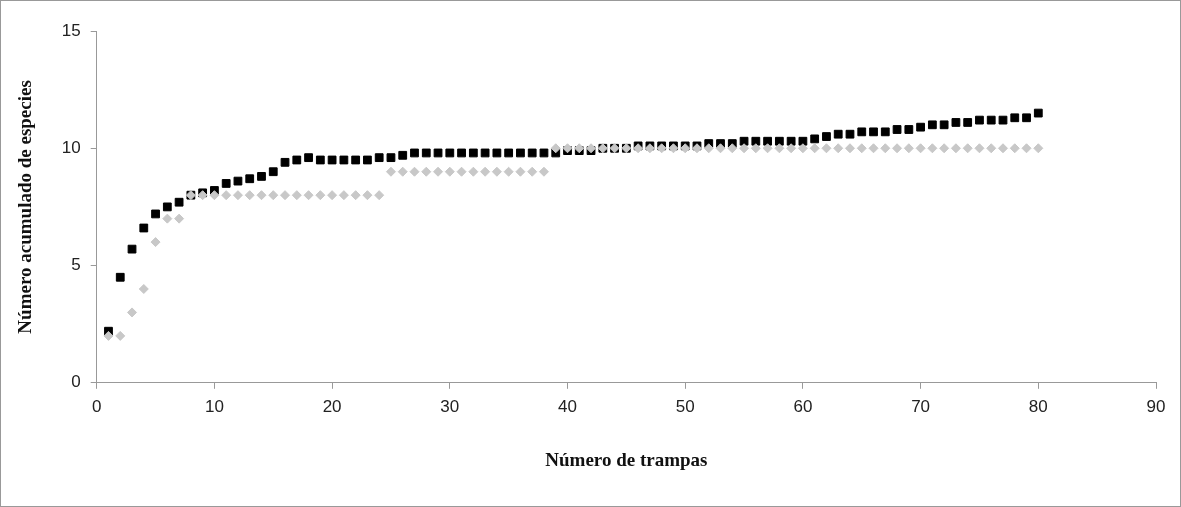  What do you see at coordinates (921, 406) in the screenshot?
I see `x-tick-label: 70` at bounding box center [921, 406].